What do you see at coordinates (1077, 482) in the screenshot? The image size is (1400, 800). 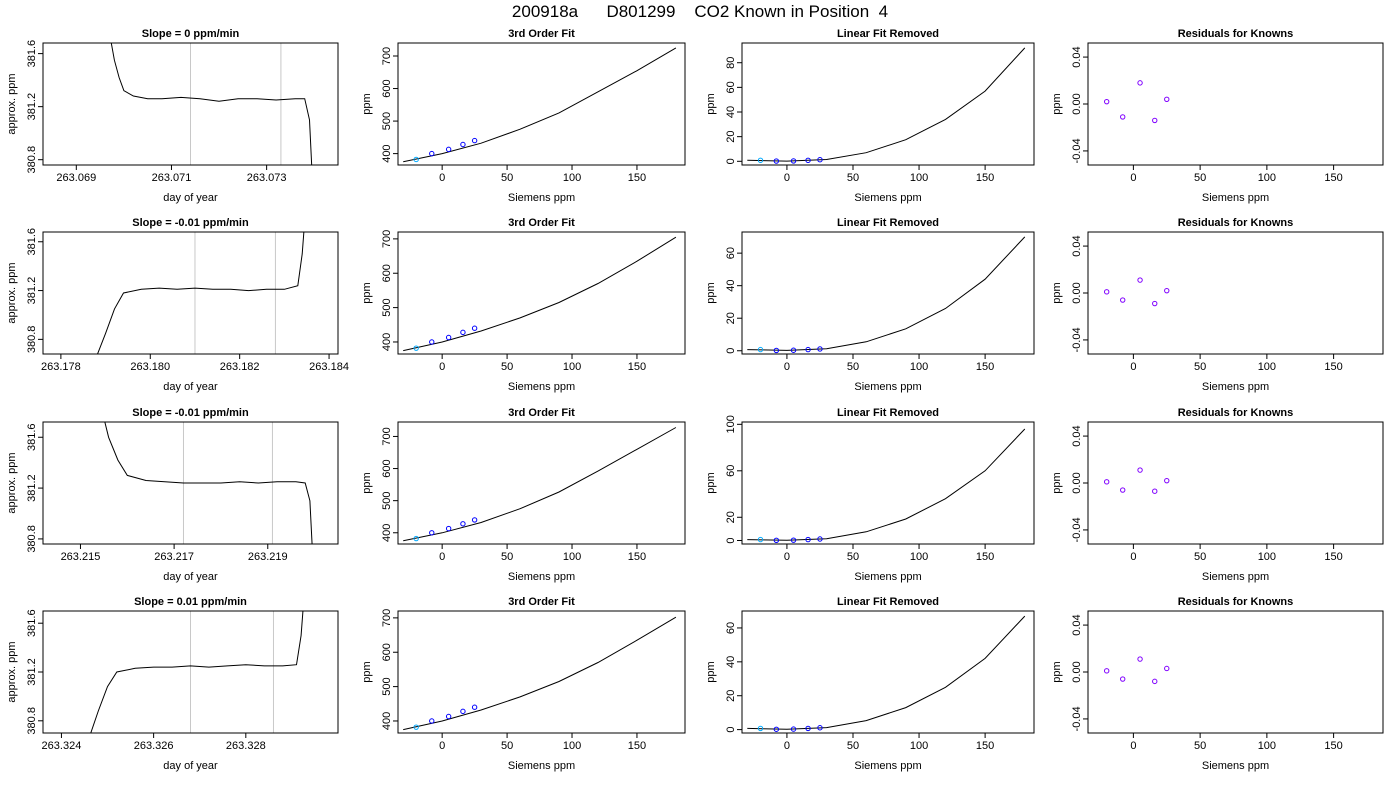 I see `y-tick-label: 0.00` at bounding box center [1077, 482].